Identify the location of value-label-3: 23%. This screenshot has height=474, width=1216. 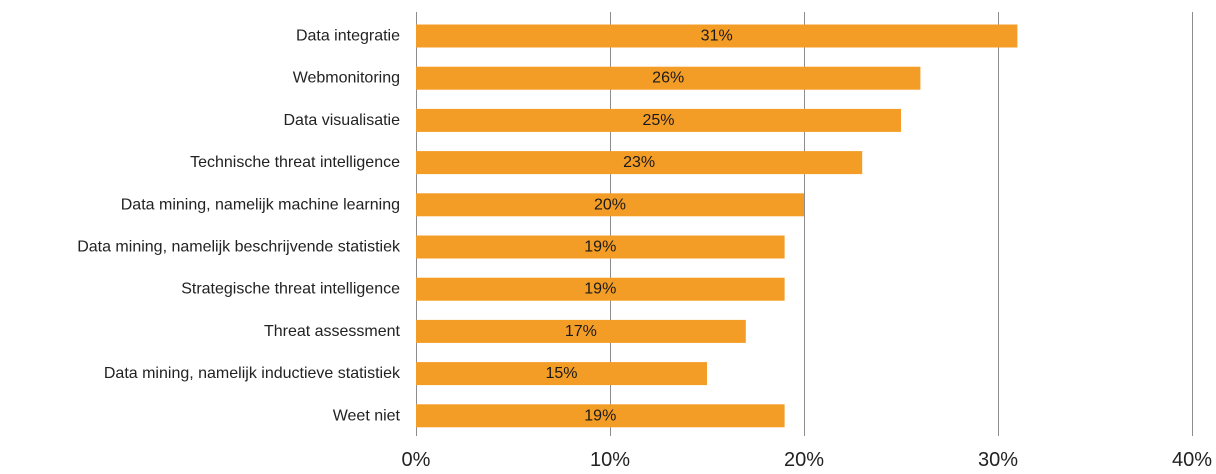
(639, 162).